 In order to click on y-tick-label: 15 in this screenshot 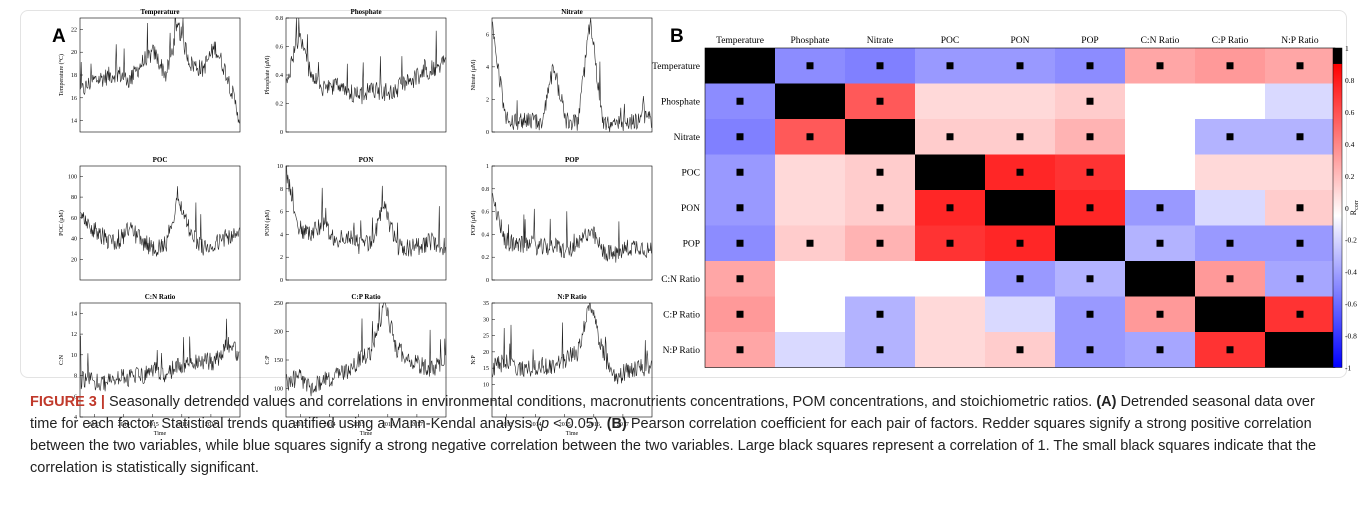, I will do `click(486, 369)`.